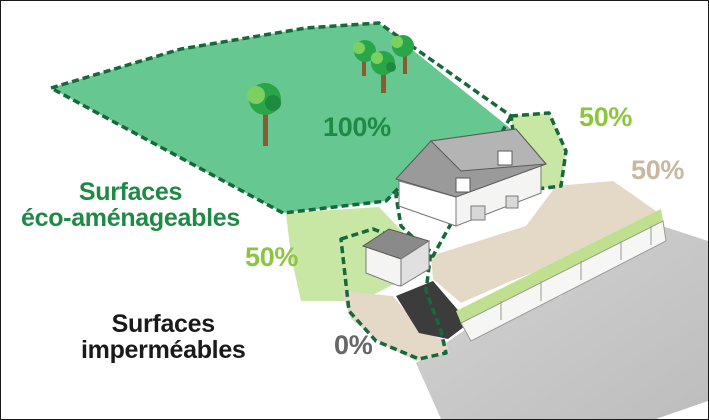 Image resolution: width=709 pixels, height=420 pixels. I want to click on eco-heading-line-2: éco-aménageables, so click(130, 218).